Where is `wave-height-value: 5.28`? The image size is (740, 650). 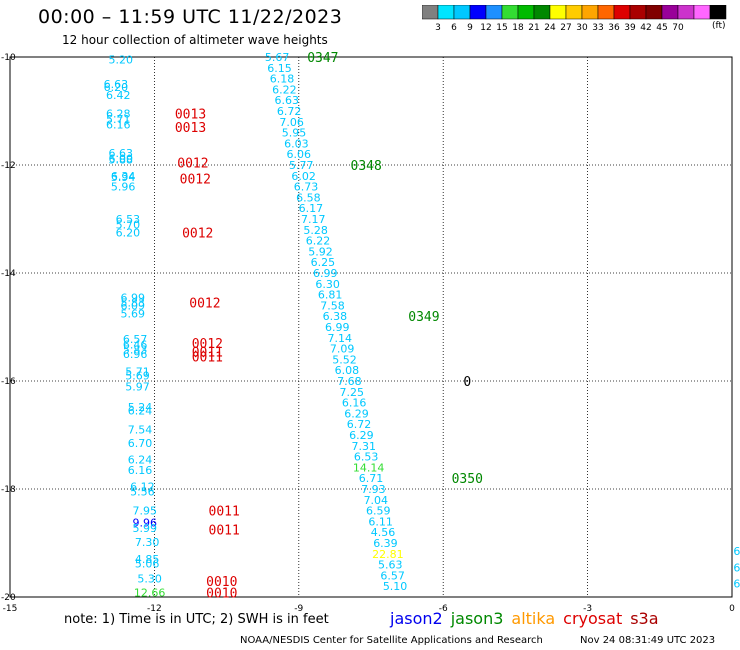
wave-height-value: 5.28 is located at coordinates (315, 230).